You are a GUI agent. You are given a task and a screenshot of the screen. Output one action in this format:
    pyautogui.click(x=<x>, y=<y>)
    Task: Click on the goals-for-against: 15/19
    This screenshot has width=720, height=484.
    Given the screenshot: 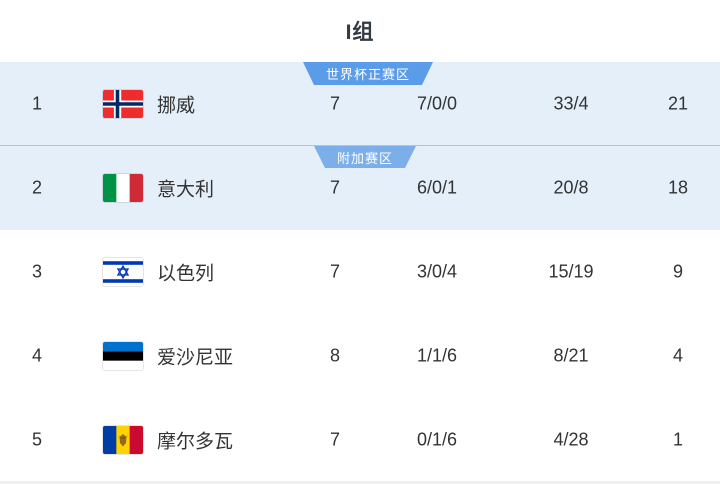 What is the action you would take?
    pyautogui.click(x=571, y=271)
    